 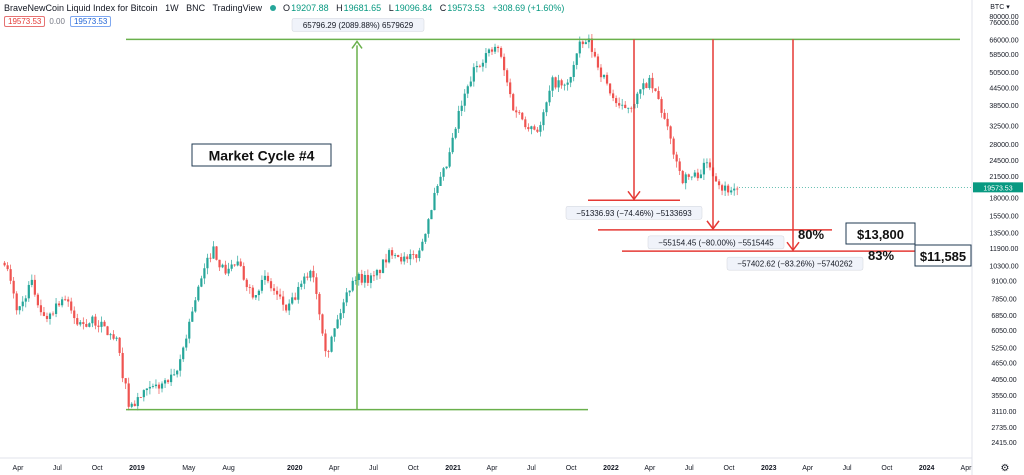 What do you see at coordinates (1003, 443) in the screenshot?
I see `y-tick-label: 2415.00` at bounding box center [1003, 443].